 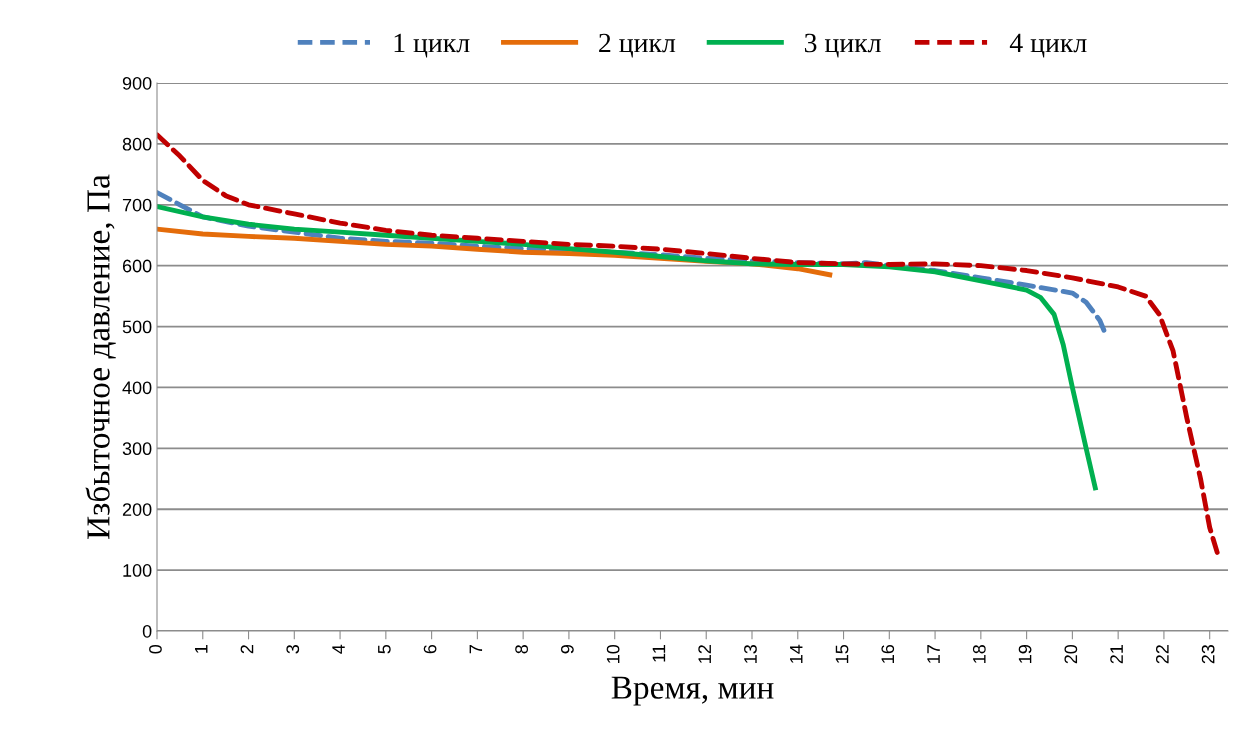 I want to click on x-tick-label: 14, so click(x=796, y=653).